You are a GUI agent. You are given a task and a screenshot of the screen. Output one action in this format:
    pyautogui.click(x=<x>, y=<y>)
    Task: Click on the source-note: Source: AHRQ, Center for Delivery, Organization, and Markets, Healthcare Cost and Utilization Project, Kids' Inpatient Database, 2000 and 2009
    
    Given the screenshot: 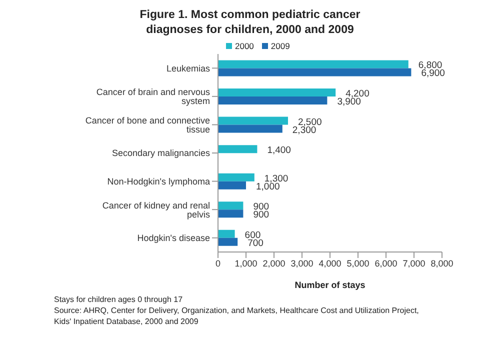 What is the action you would take?
    pyautogui.click(x=237, y=316)
    